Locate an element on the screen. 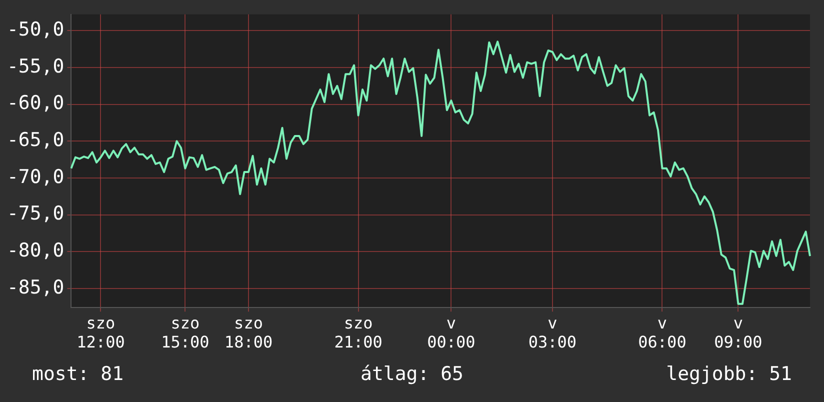 The image size is (824, 402). y-tick-label: -75,0 is located at coordinates (35, 213).